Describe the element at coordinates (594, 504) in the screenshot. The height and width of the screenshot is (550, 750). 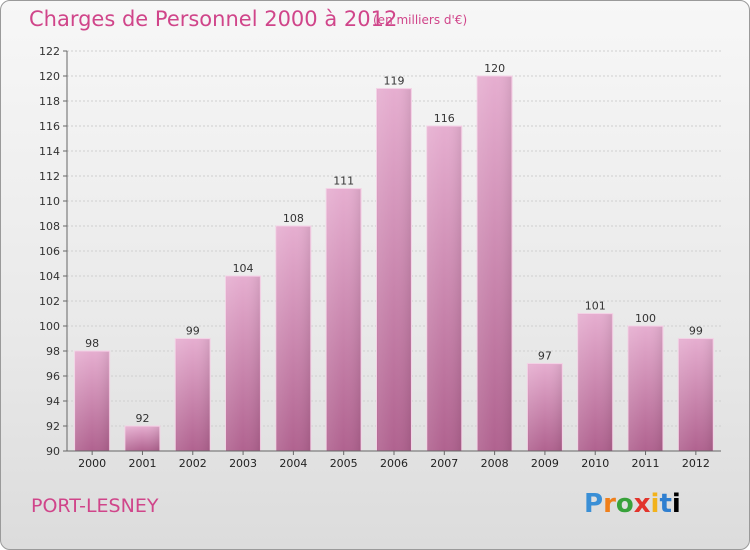
I see `logo-letter: P` at that location.